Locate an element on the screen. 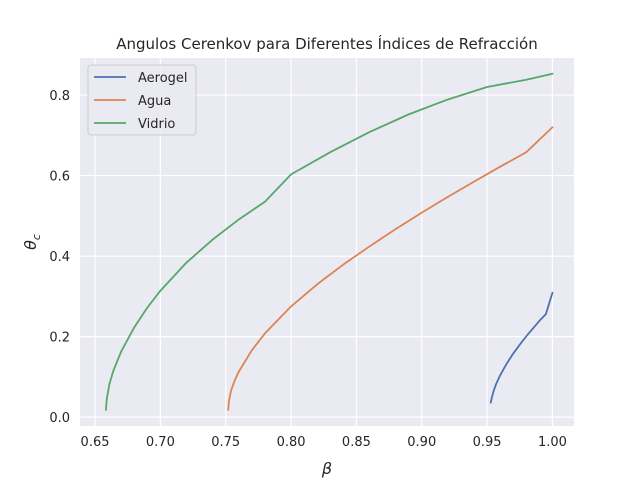 The height and width of the screenshot is (480, 640). x-tick-label: 0.70 is located at coordinates (160, 442).